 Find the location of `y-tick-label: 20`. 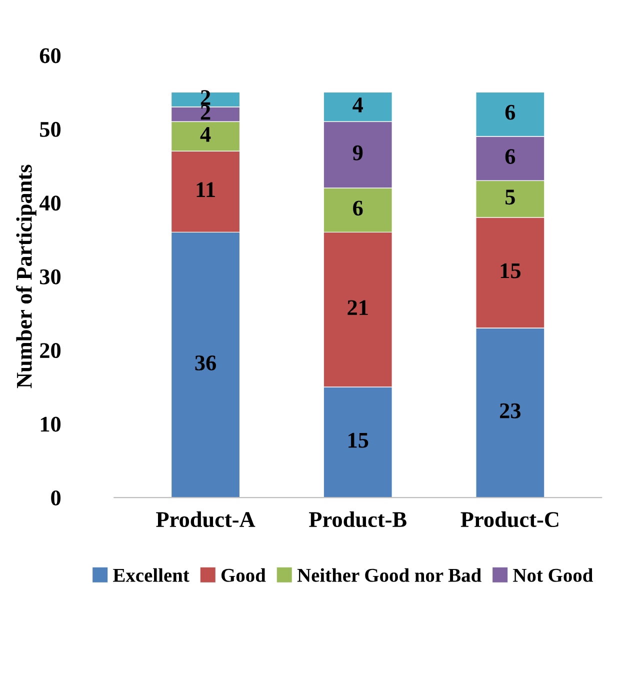

y-tick-label: 20 is located at coordinates (50, 350).